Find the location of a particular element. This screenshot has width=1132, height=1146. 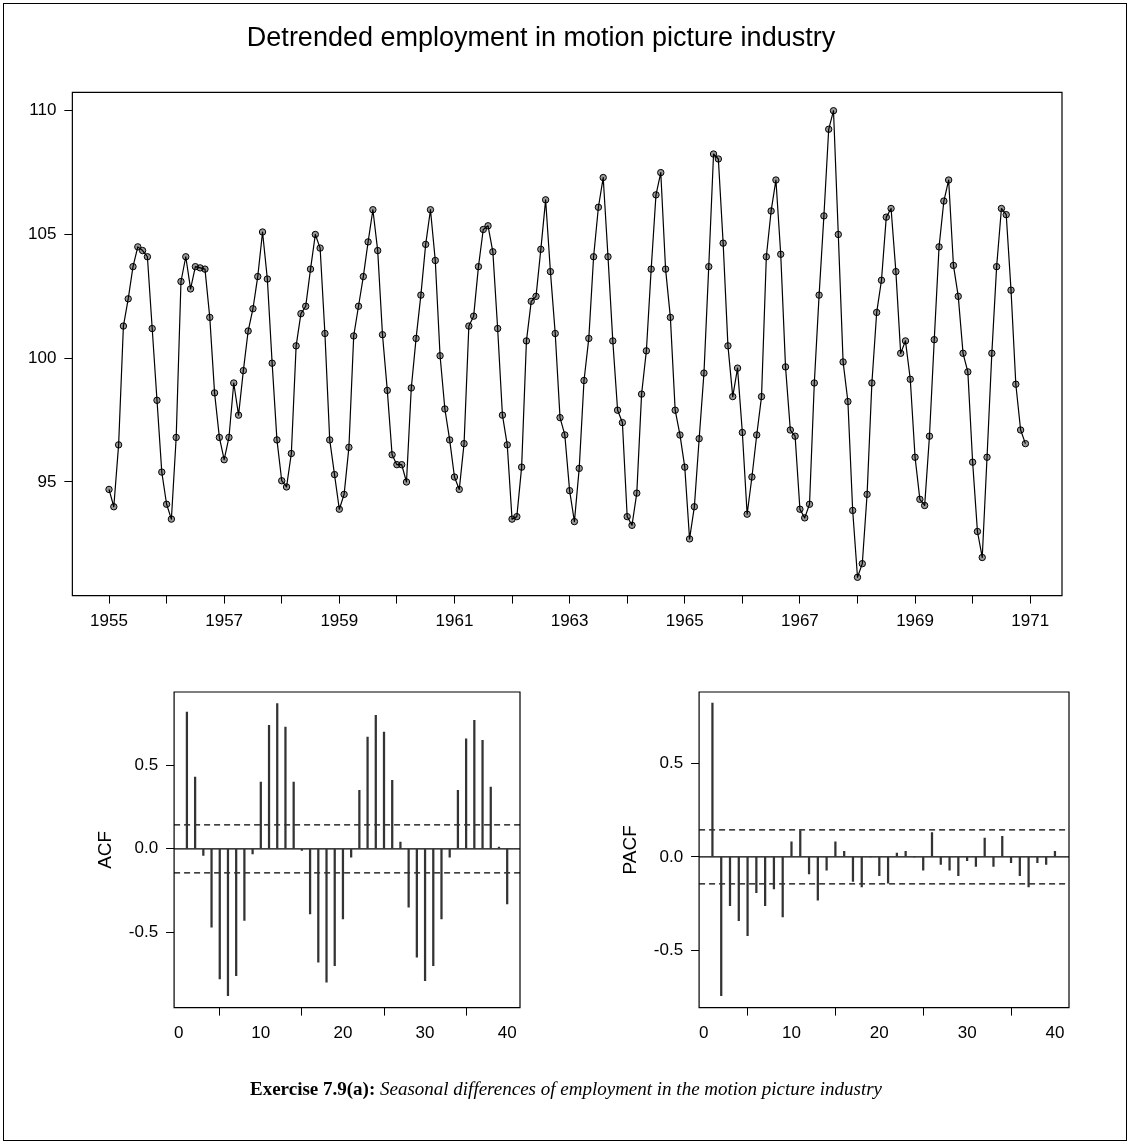

y-tick-label: 100 is located at coordinates (42, 357).